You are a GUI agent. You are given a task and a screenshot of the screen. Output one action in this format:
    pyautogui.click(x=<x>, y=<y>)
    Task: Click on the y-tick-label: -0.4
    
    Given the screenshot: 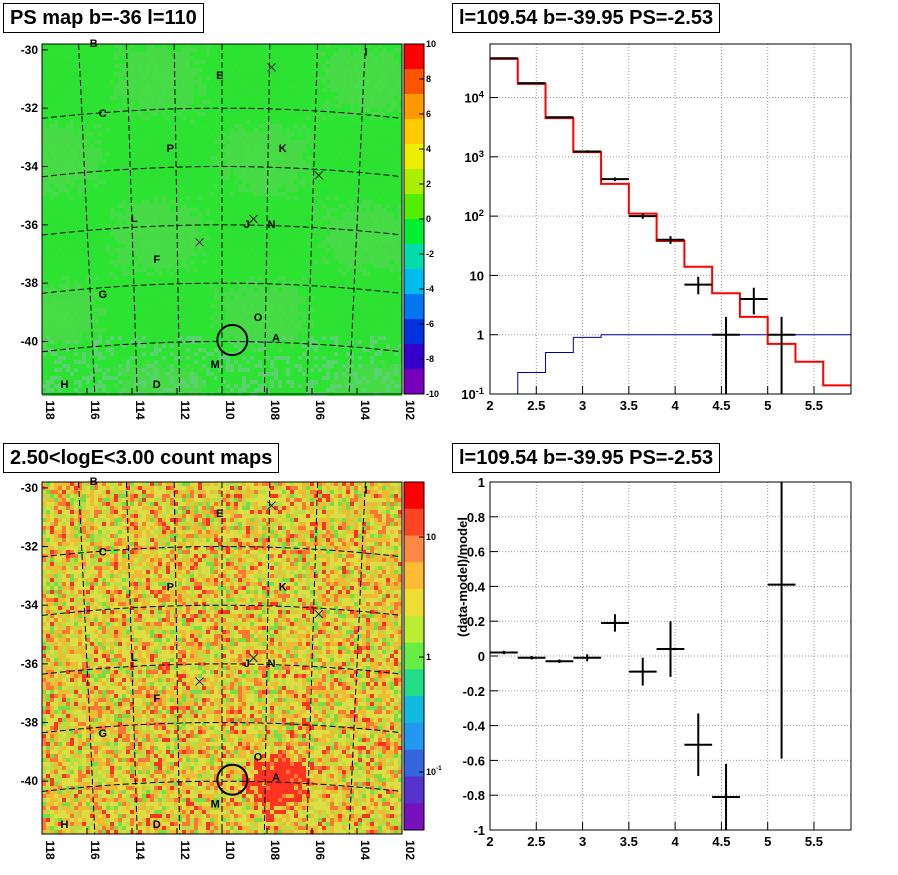 What is the action you would take?
    pyautogui.click(x=474, y=726)
    